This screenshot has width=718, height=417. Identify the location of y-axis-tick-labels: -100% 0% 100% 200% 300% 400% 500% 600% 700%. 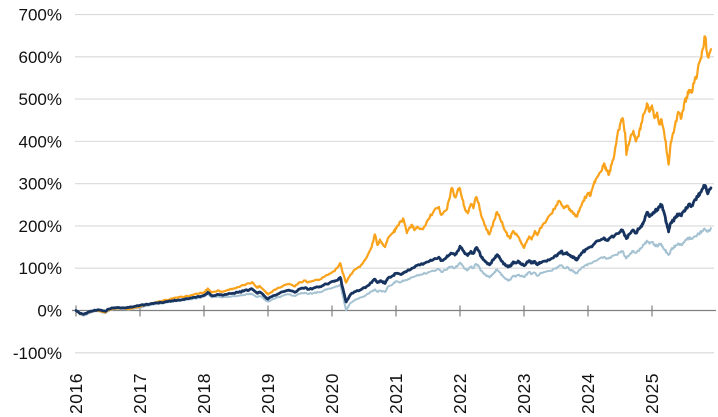
(37, 184).